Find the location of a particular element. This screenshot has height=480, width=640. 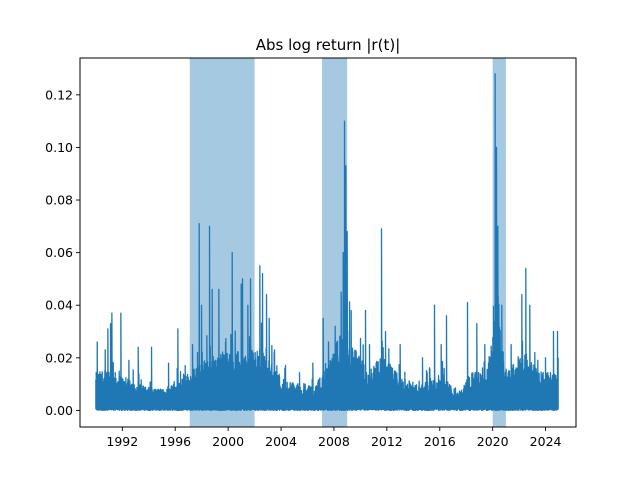

x-tick-label: 2008 is located at coordinates (334, 441).